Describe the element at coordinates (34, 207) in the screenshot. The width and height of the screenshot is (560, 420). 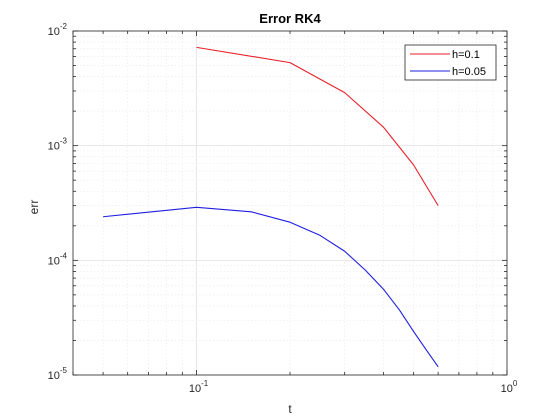
I see `y-axis-label: err` at that location.